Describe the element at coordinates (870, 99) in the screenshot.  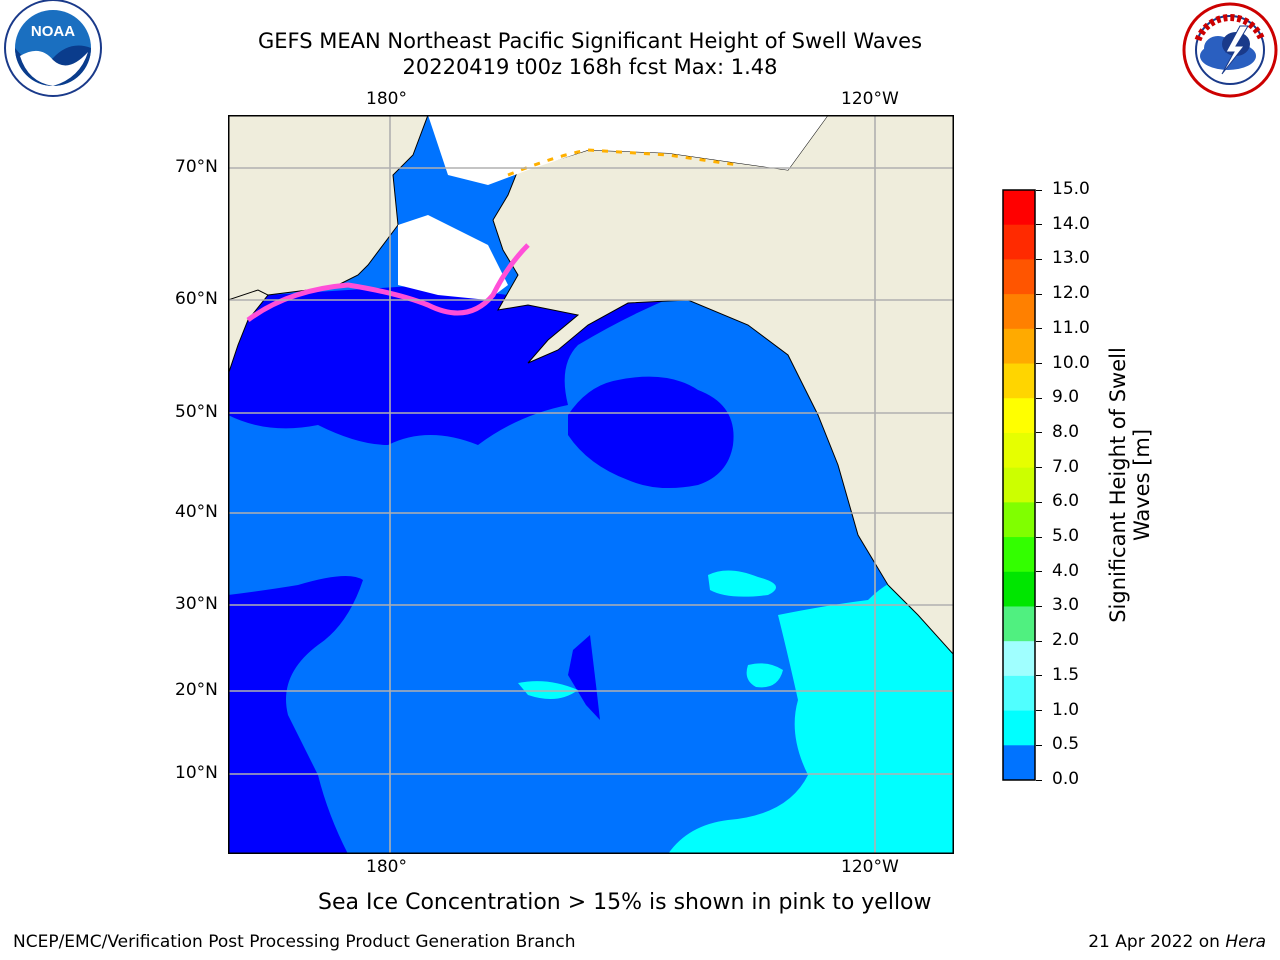
I see `lon-label-top-120w: 120°W` at that location.